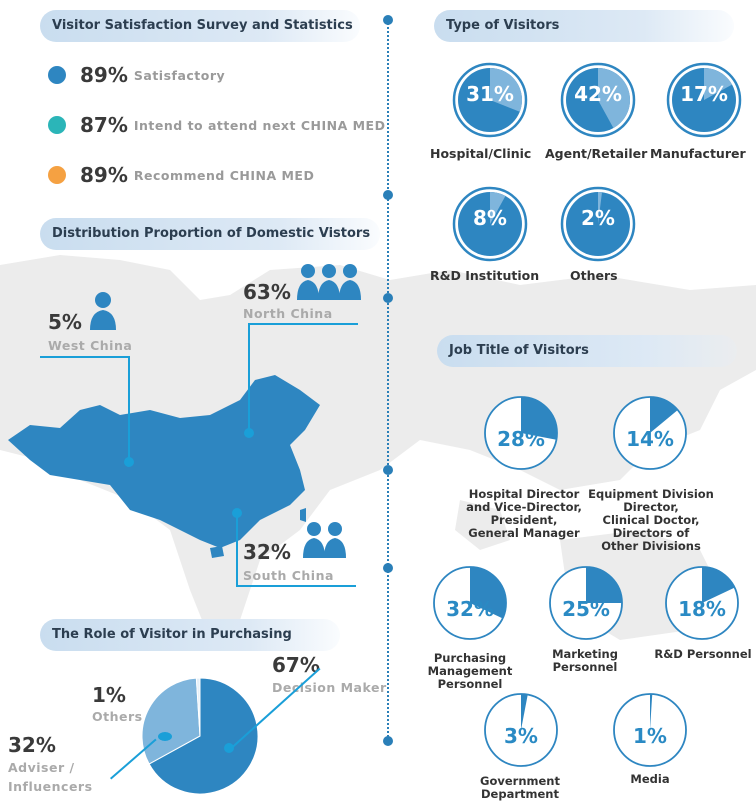 The width and height of the screenshot is (756, 807). I want to click on satisfaction-label: Satisfactory, so click(179, 75).